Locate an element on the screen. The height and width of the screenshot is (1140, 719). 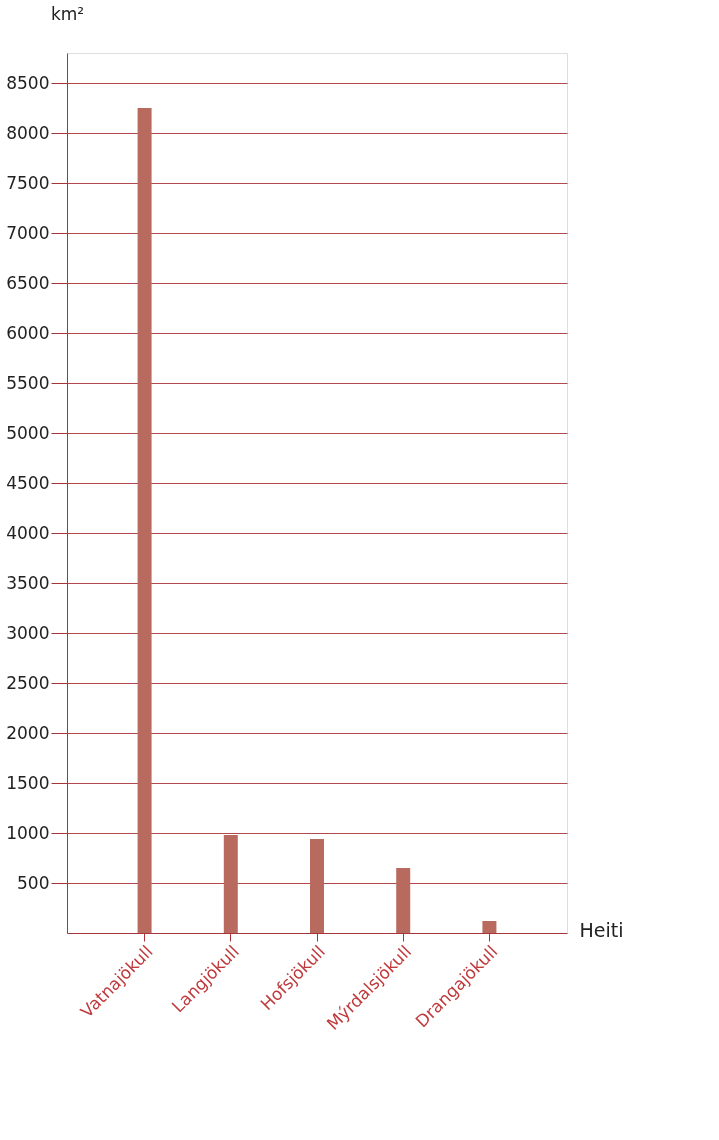
y-tick-label: 3500 is located at coordinates (28, 582).